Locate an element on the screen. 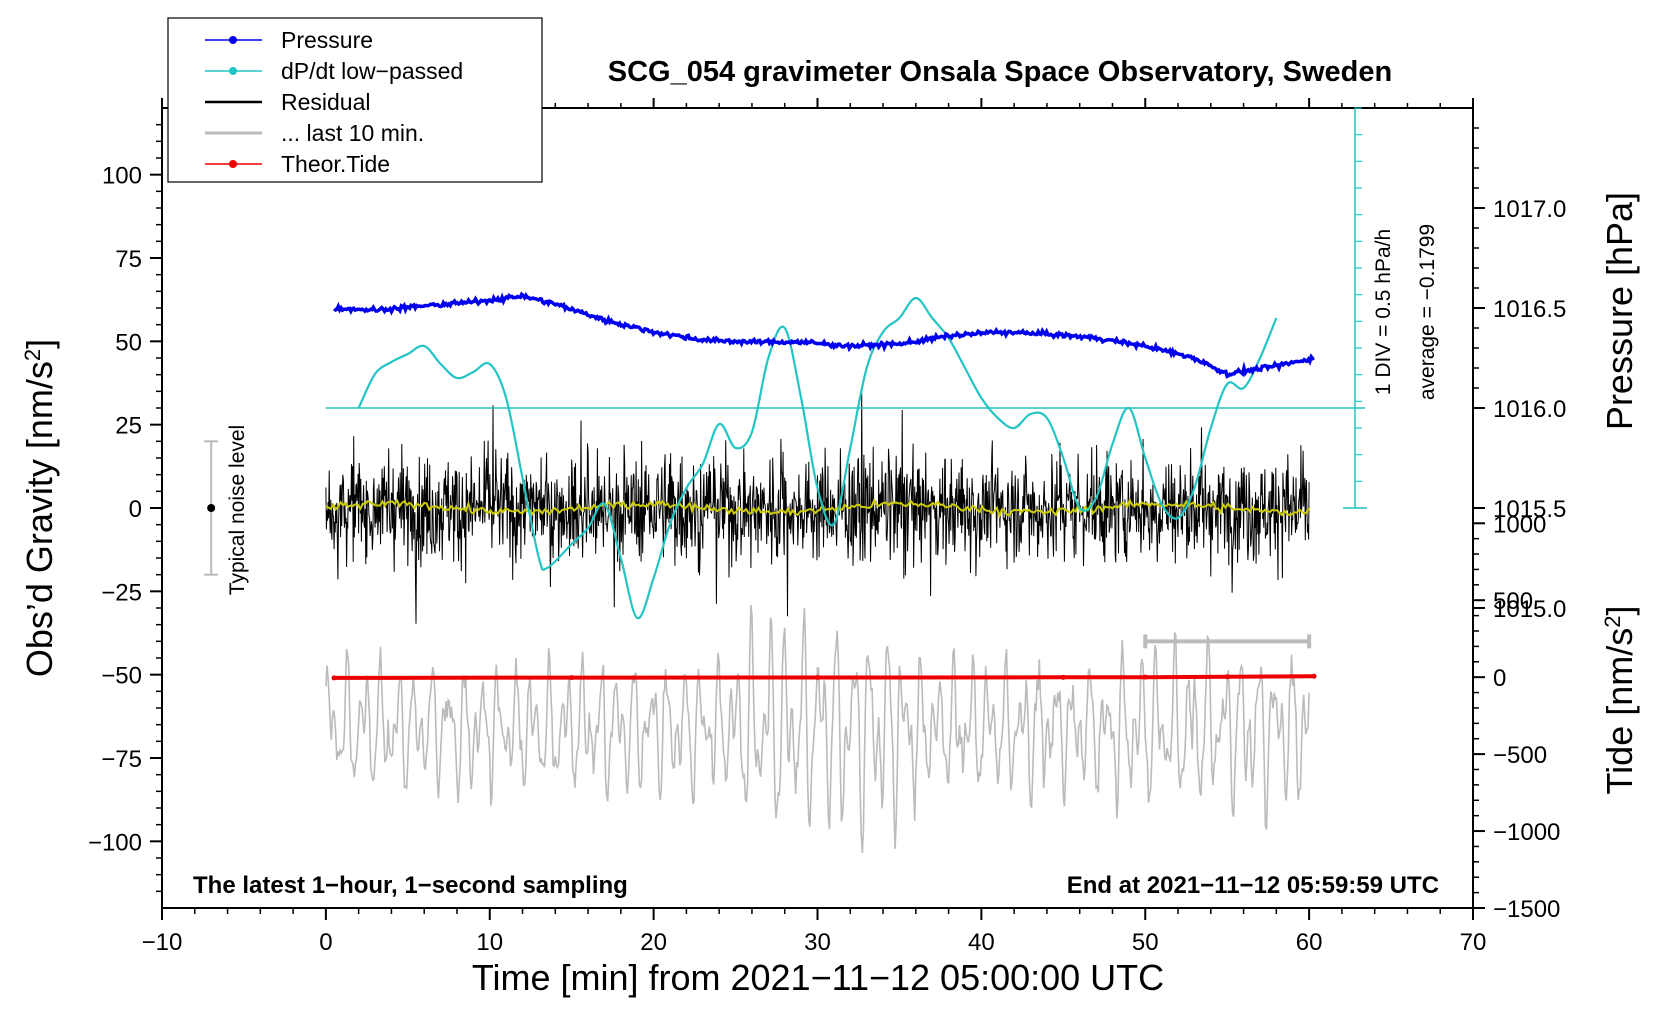  residual-line is located at coordinates (817, 507).